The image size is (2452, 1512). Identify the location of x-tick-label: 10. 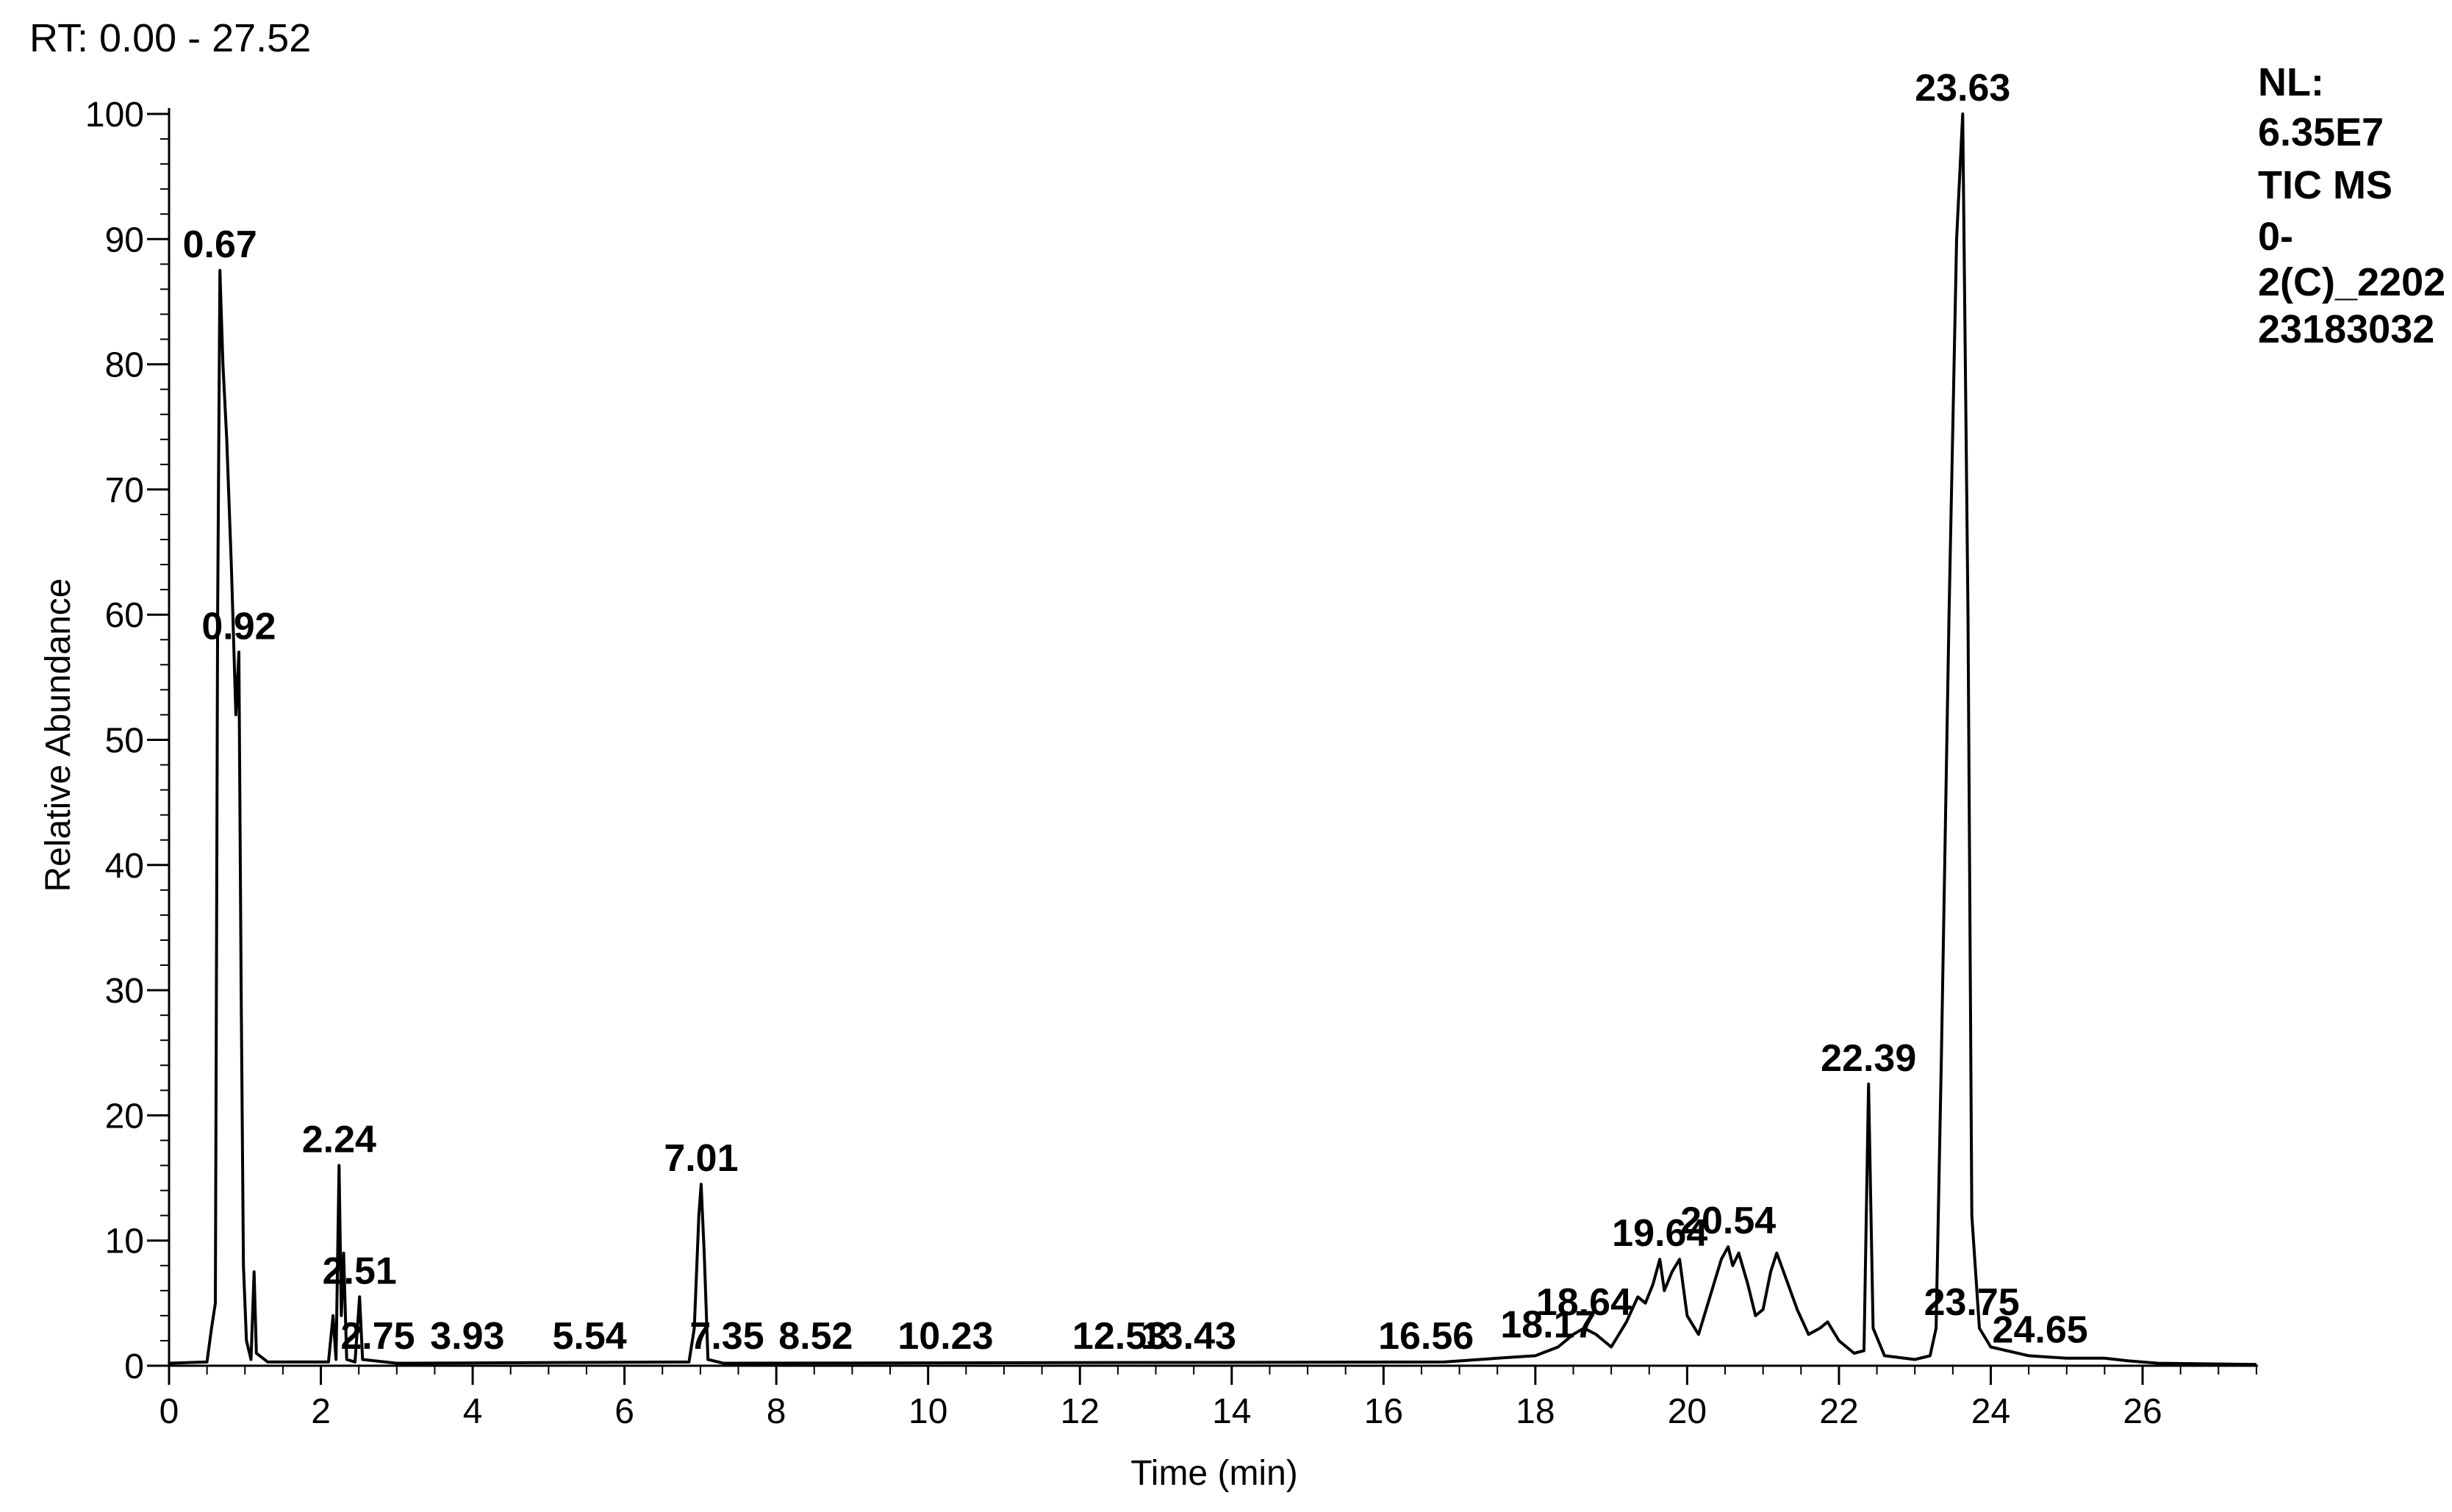
(927, 1411).